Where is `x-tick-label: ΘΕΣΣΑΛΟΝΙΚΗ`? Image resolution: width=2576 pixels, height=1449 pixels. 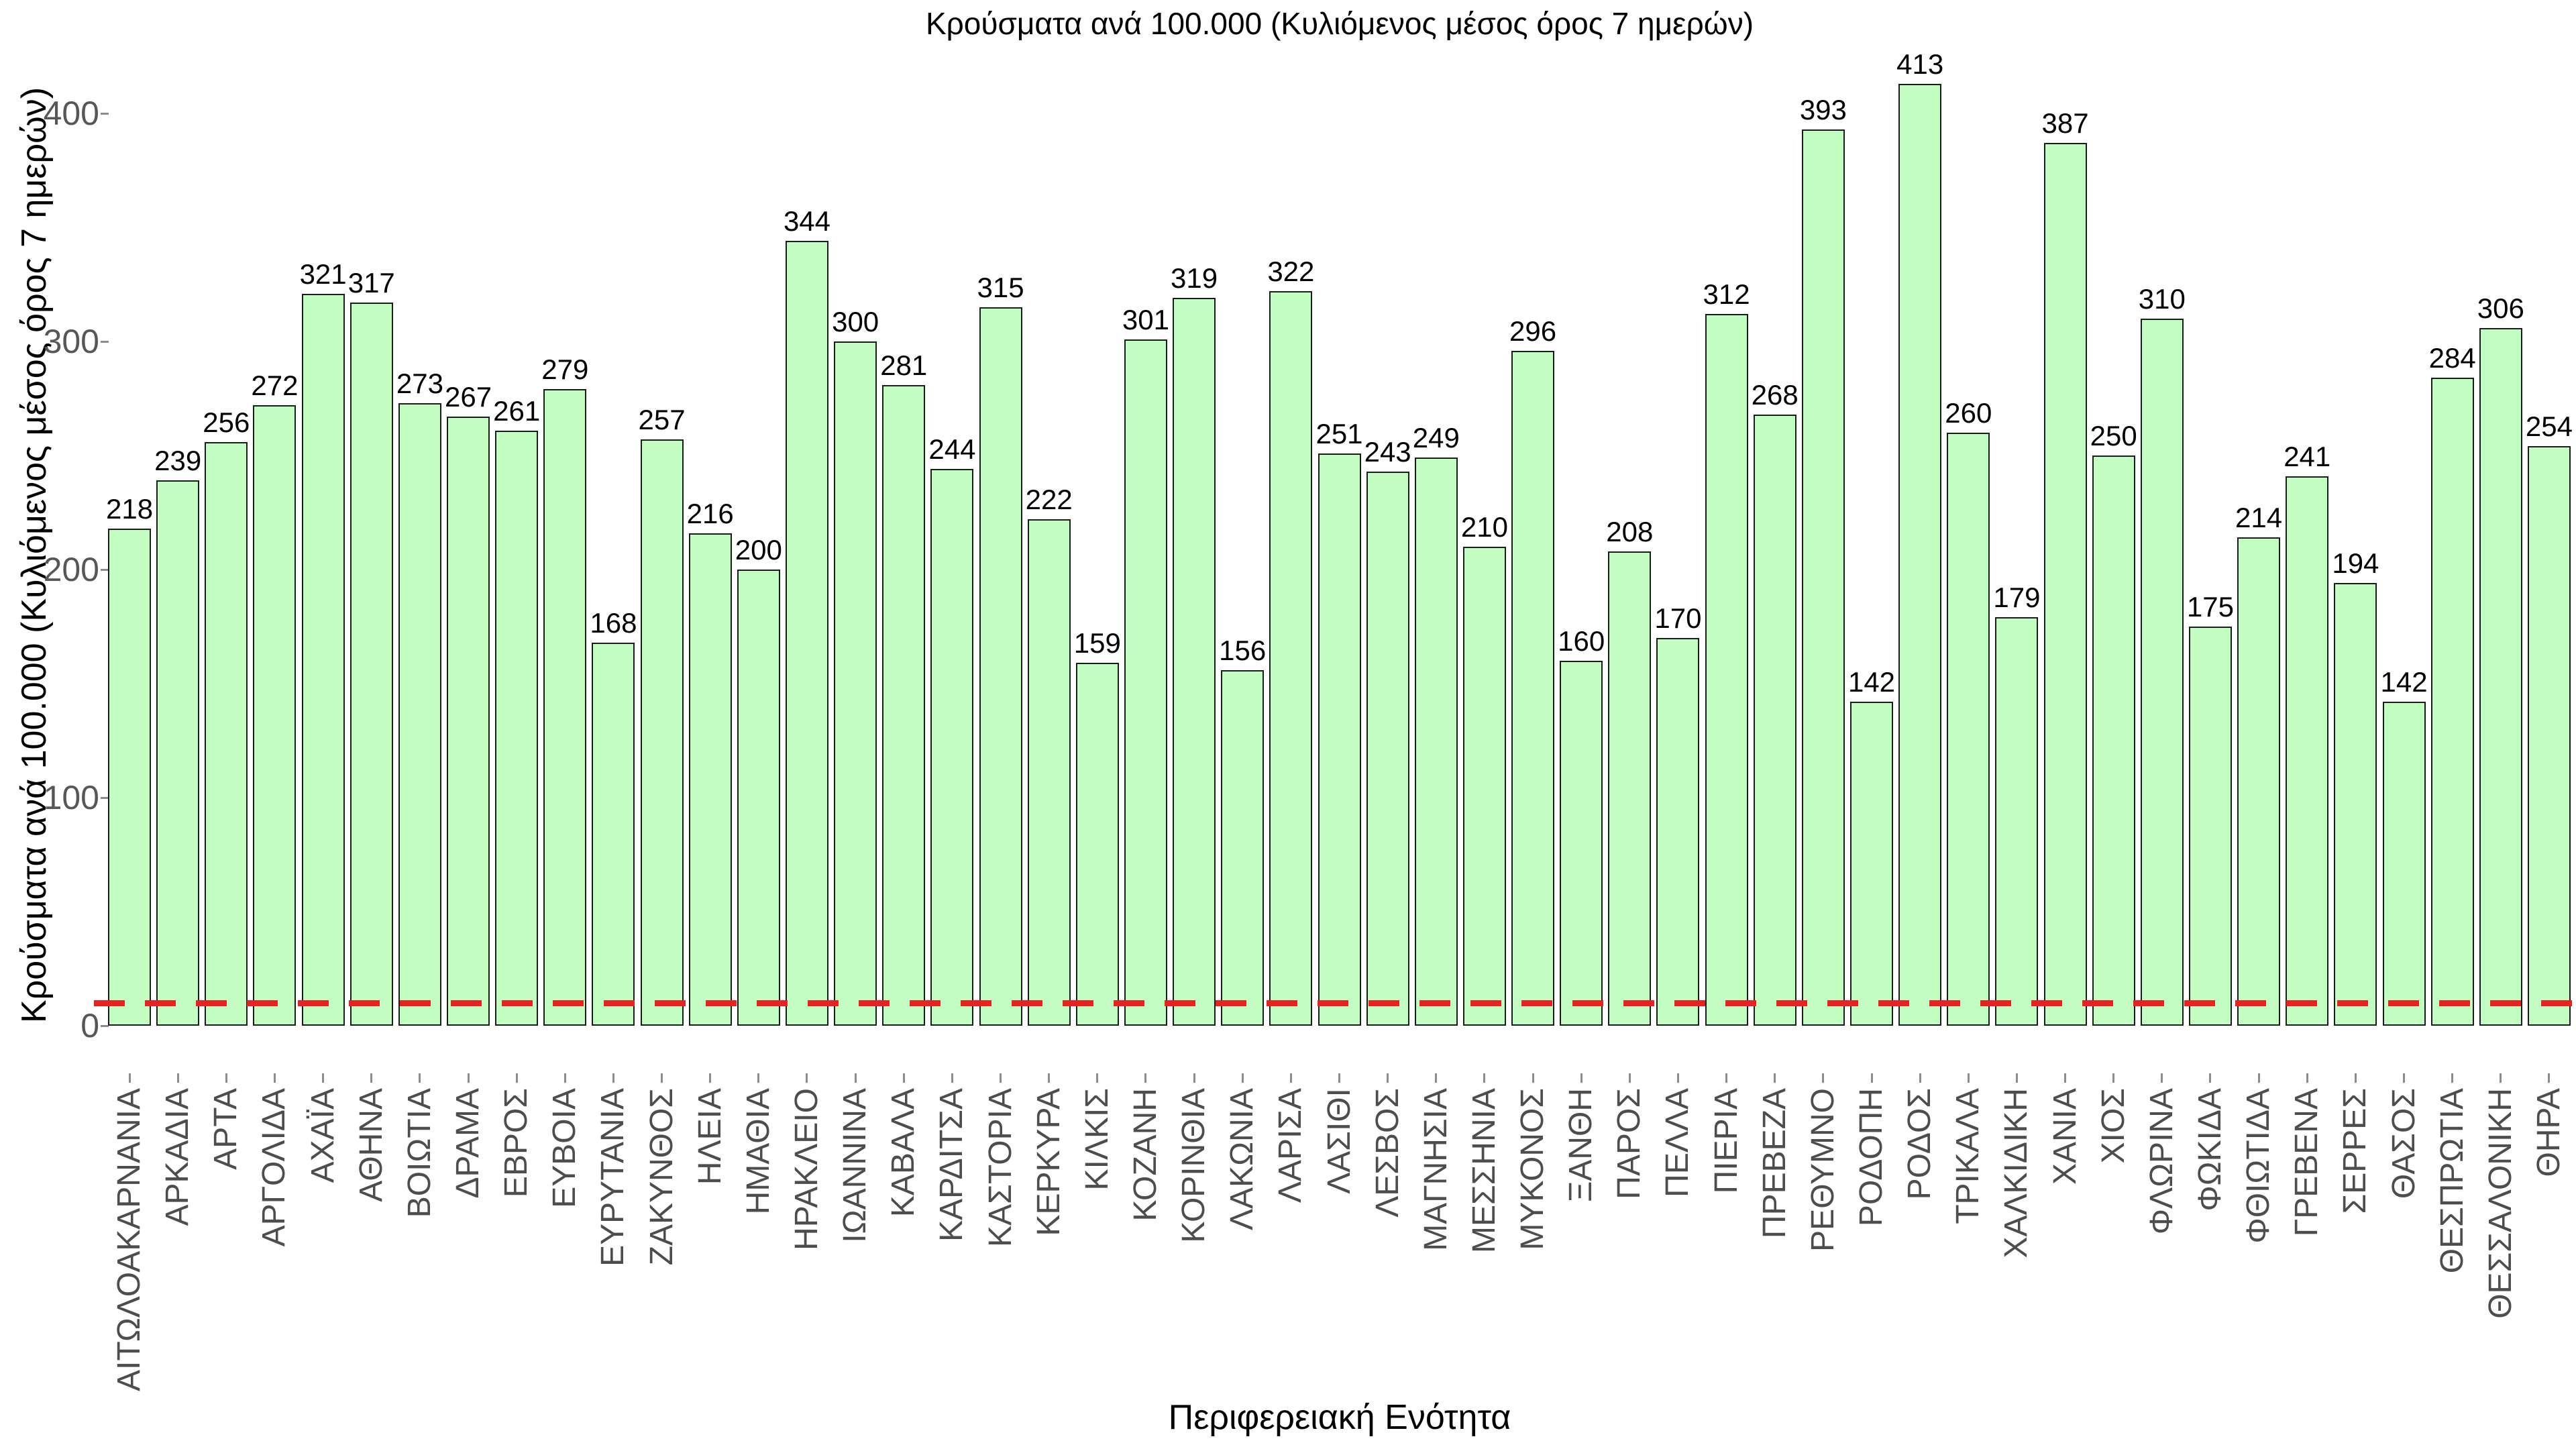 x-tick-label: ΘΕΣΣΑΛΟΝΙΚΗ is located at coordinates (2500, 1203).